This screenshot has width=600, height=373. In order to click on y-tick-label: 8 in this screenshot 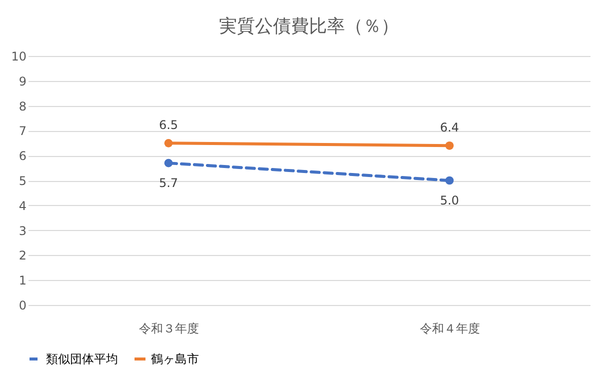, I will do `click(22, 106)`.